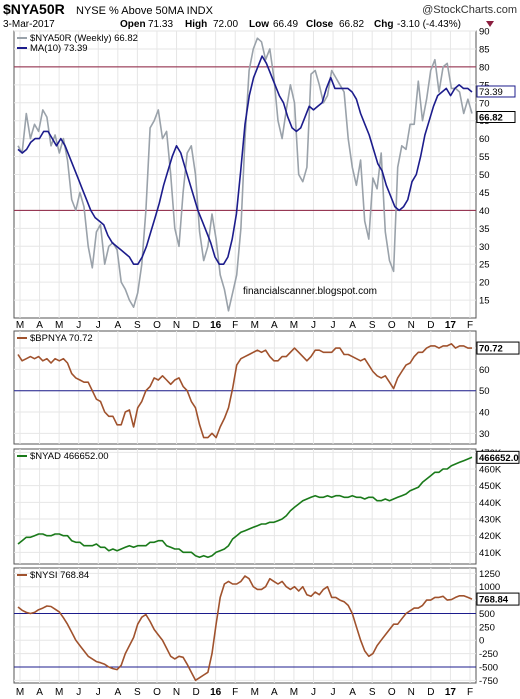 The width and height of the screenshot is (520, 699). What do you see at coordinates (383, 24) in the screenshot?
I see `chg-label: Chg` at bounding box center [383, 24].